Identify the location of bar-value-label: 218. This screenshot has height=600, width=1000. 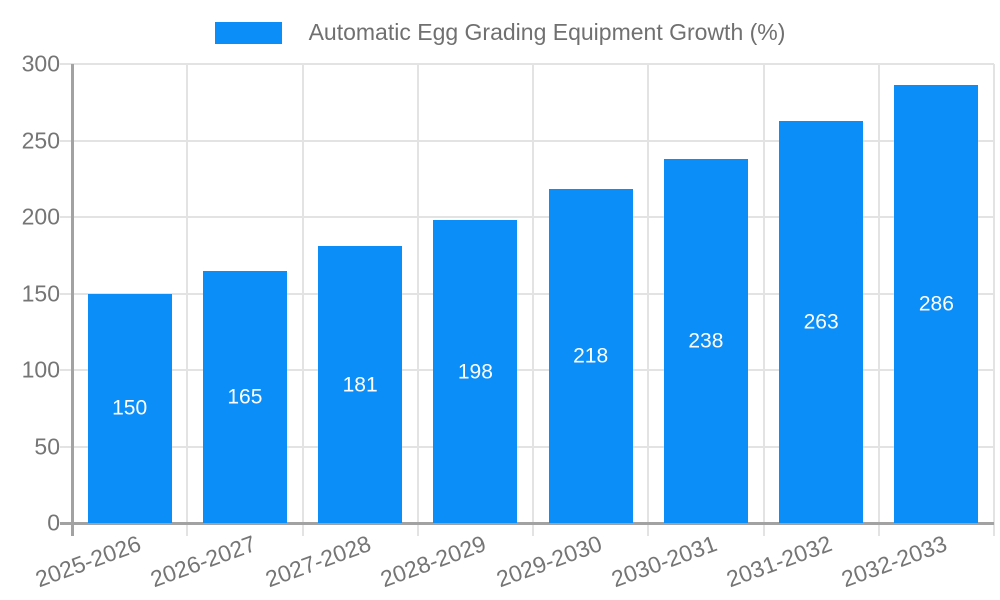
(591, 356).